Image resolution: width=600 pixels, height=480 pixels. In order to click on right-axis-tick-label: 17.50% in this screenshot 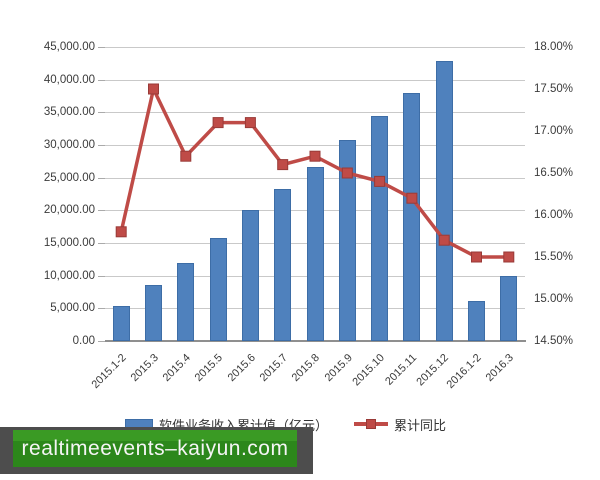, I will do `click(554, 89)`.